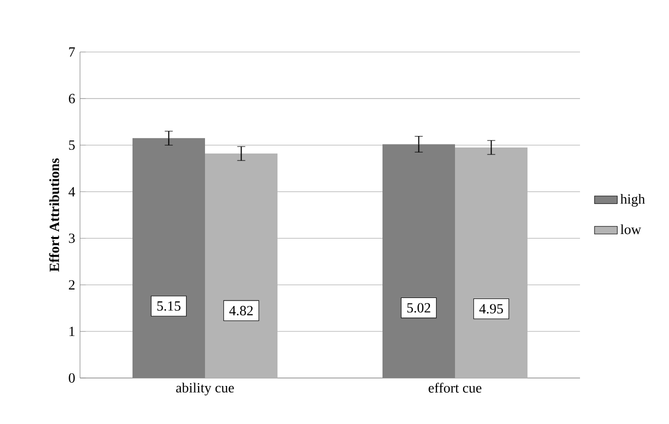 The image size is (669, 424). Describe the element at coordinates (632, 200) in the screenshot. I see `legend-label: high` at that location.